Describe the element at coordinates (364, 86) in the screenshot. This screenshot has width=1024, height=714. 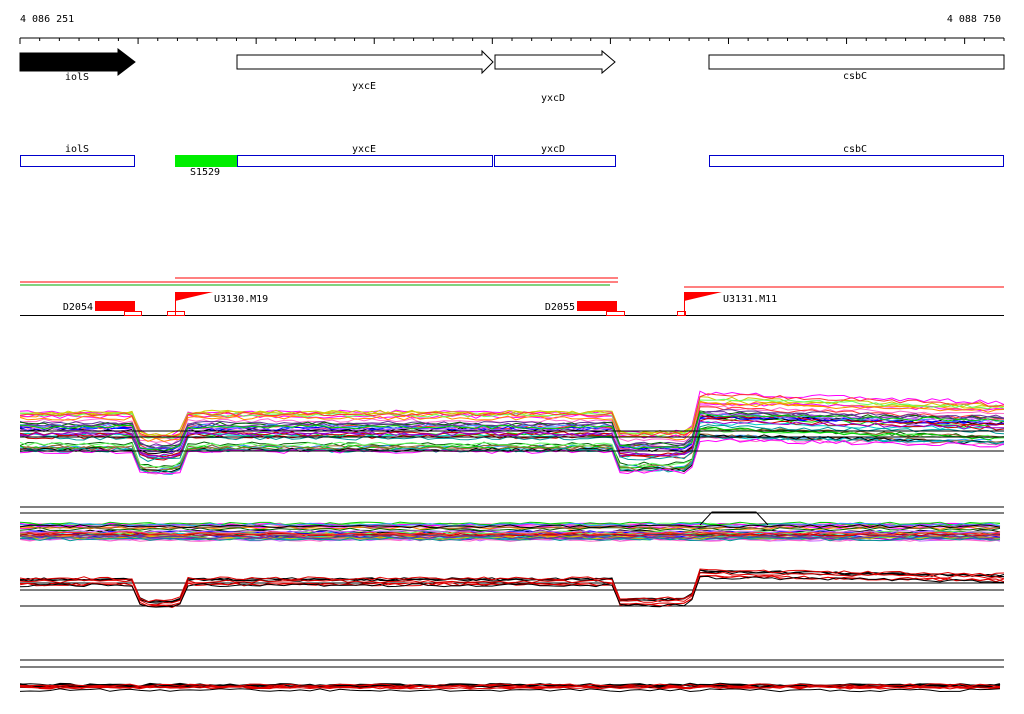
I see `gene-label-yxcE: yxcE` at that location.